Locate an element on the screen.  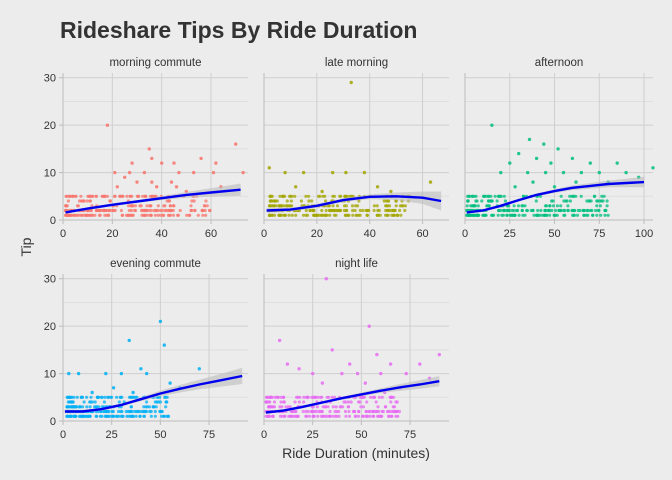
x-axis-label: Ride Duration (minutes) is located at coordinates (356, 453).